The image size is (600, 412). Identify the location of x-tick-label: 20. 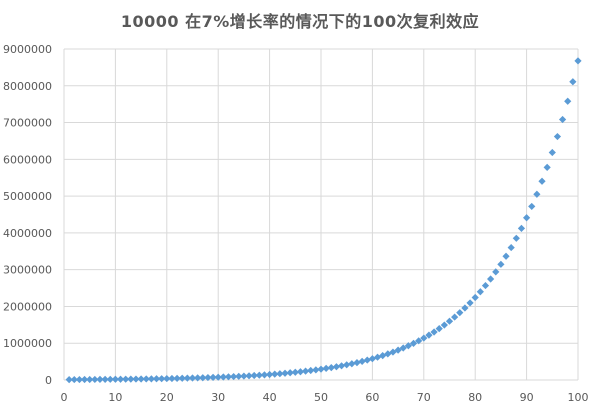
(167, 397).